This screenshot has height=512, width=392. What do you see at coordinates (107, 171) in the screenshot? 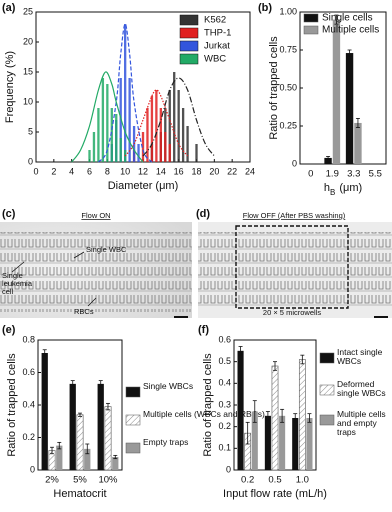
I see `x-tick-label: 8` at bounding box center [107, 171].